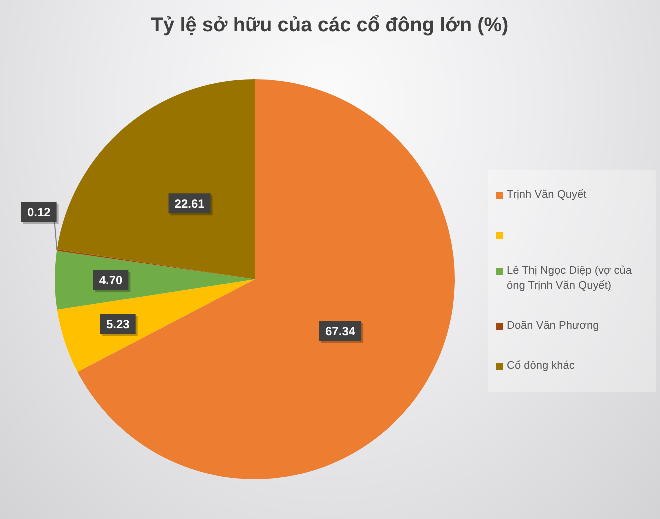 The width and height of the screenshot is (660, 519). What do you see at coordinates (541, 366) in the screenshot?
I see `legend-label: Cổ đông khác` at bounding box center [541, 366].